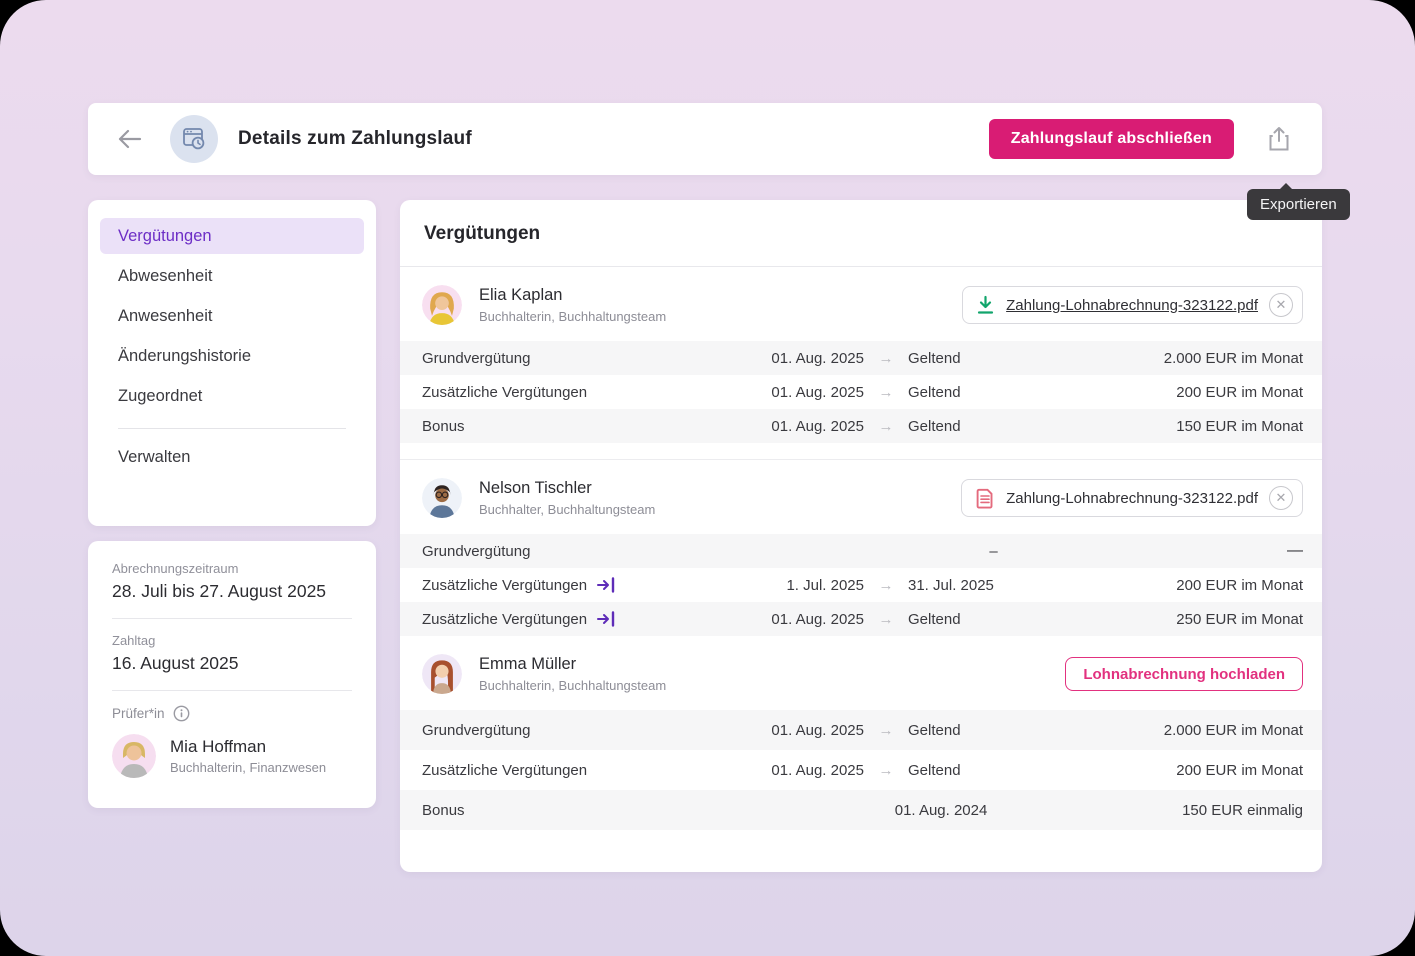  I want to click on export-tooltip: Exportieren, so click(1298, 201).